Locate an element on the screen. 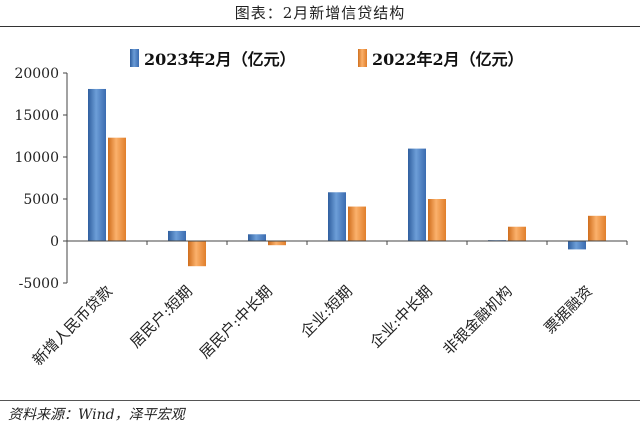 Image resolution: width=640 pixels, height=428 pixels. y-tick-label: 5000 is located at coordinates (41, 200).